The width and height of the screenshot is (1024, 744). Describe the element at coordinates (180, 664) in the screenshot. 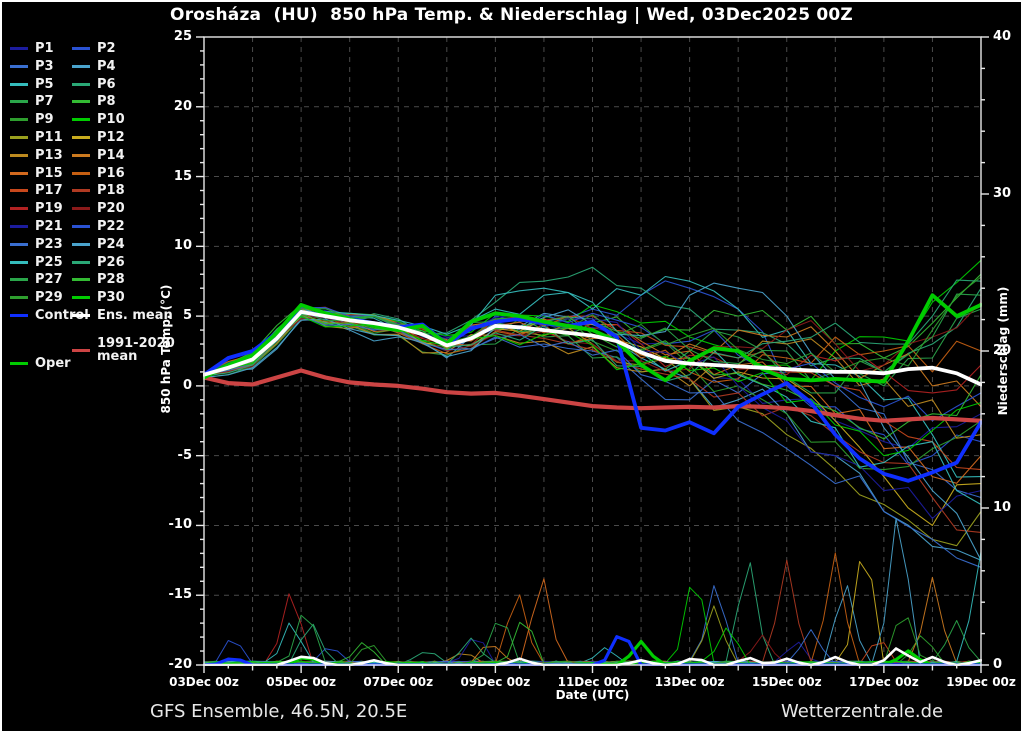

I see `y-left-tick-label: -20` at that location.